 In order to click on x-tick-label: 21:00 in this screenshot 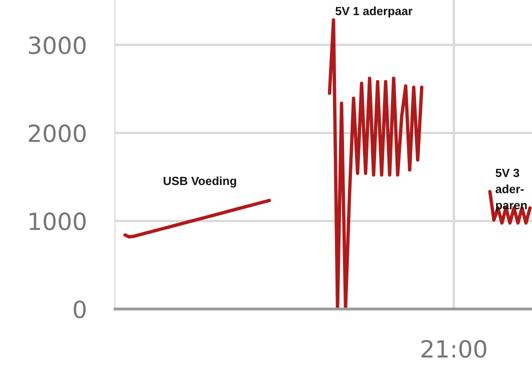, I will do `click(454, 349)`.